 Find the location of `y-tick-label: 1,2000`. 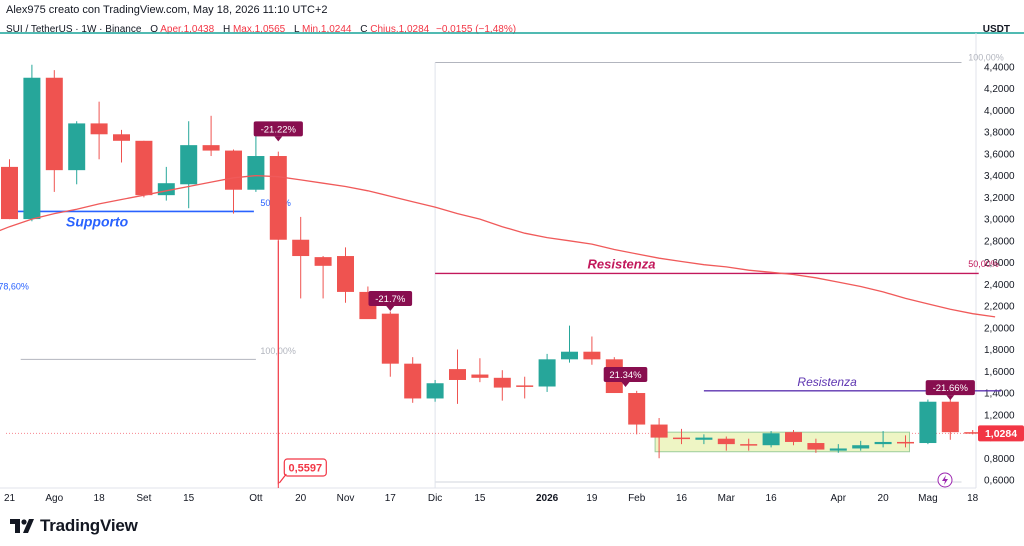

y-tick-label: 1,2000 is located at coordinates (999, 415).